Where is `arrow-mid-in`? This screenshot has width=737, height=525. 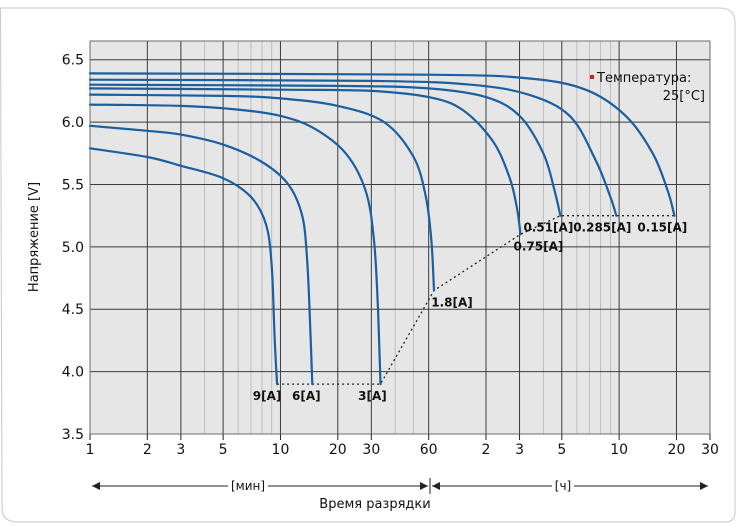 arrow-mid-in is located at coordinates (424, 486).